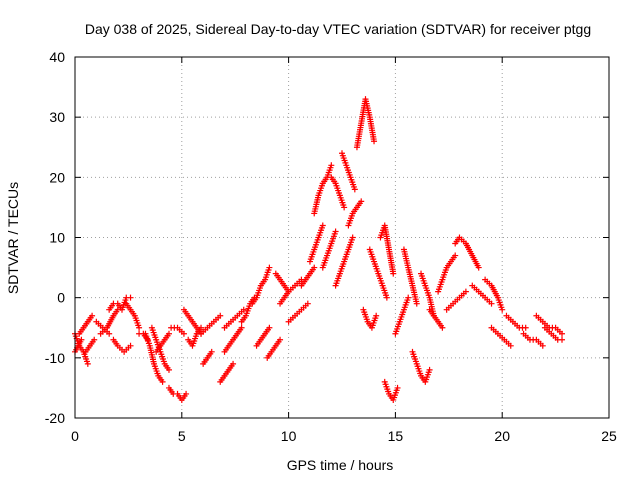 This screenshot has height=480, width=640. I want to click on y-tick-label: 0, so click(61, 298).